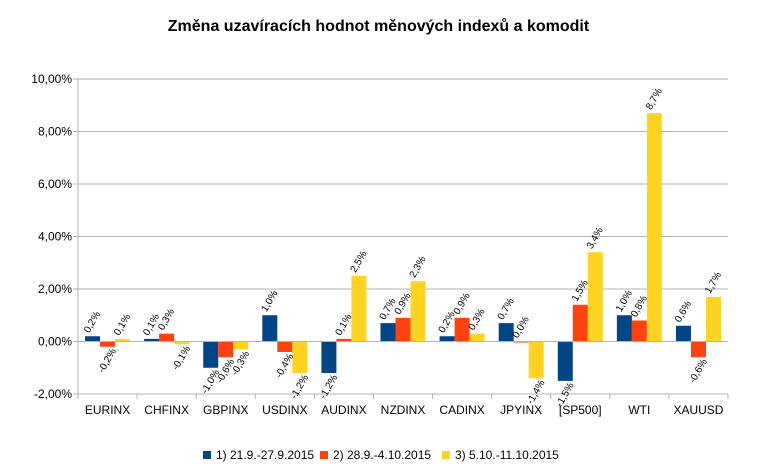 The image size is (757, 473). I want to click on data-label: 0,2%, so click(92, 322).